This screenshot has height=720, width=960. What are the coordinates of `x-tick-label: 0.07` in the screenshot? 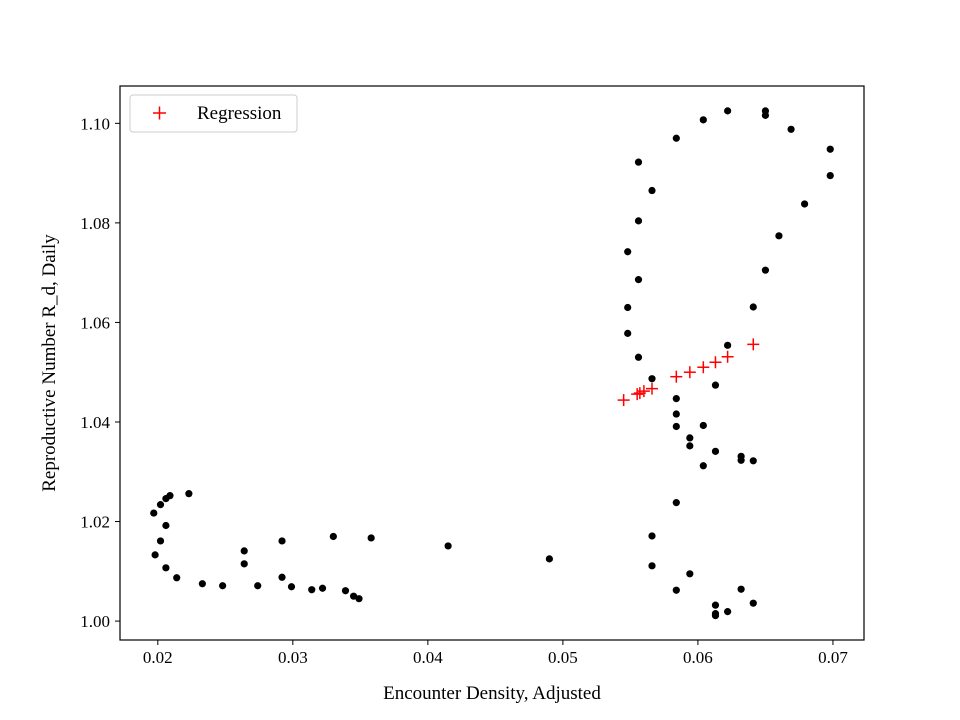 It's located at (833, 657).